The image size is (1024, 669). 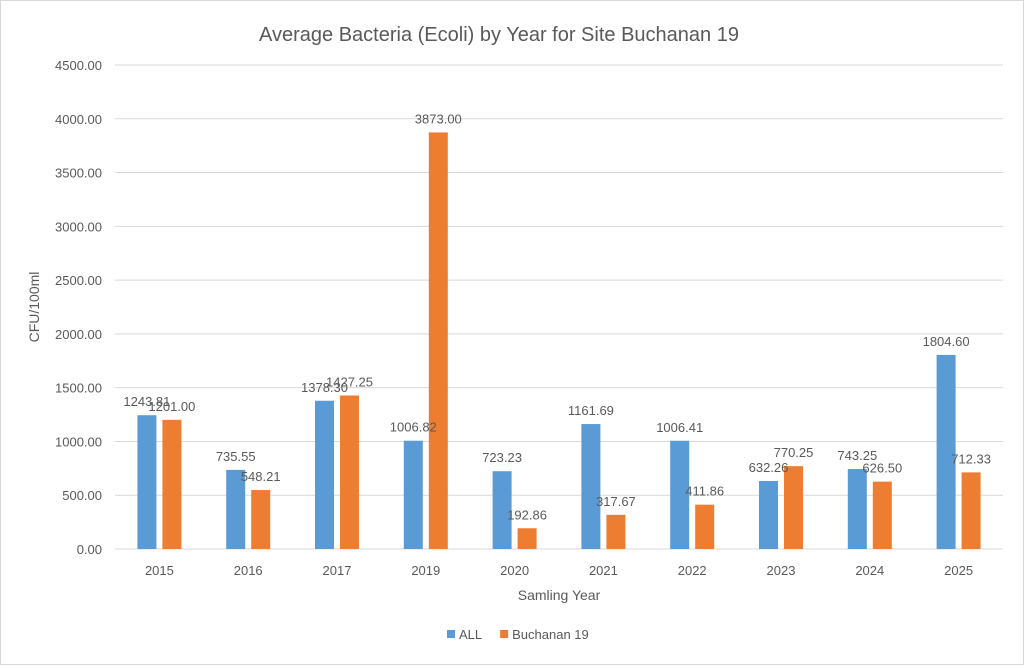 I want to click on data-label: 1427.25, so click(x=349, y=381).